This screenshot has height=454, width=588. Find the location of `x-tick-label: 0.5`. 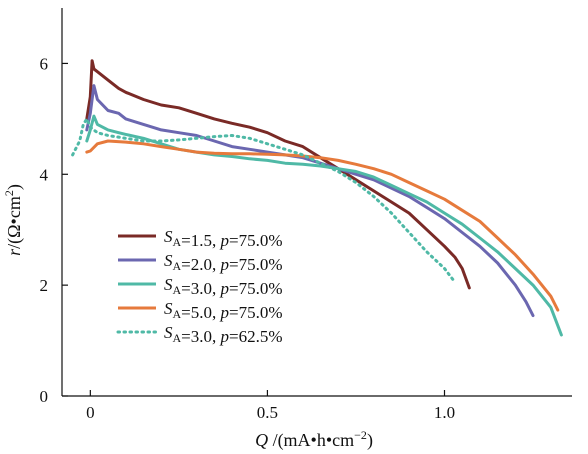

x-tick-label: 0.5 is located at coordinates (267, 412).